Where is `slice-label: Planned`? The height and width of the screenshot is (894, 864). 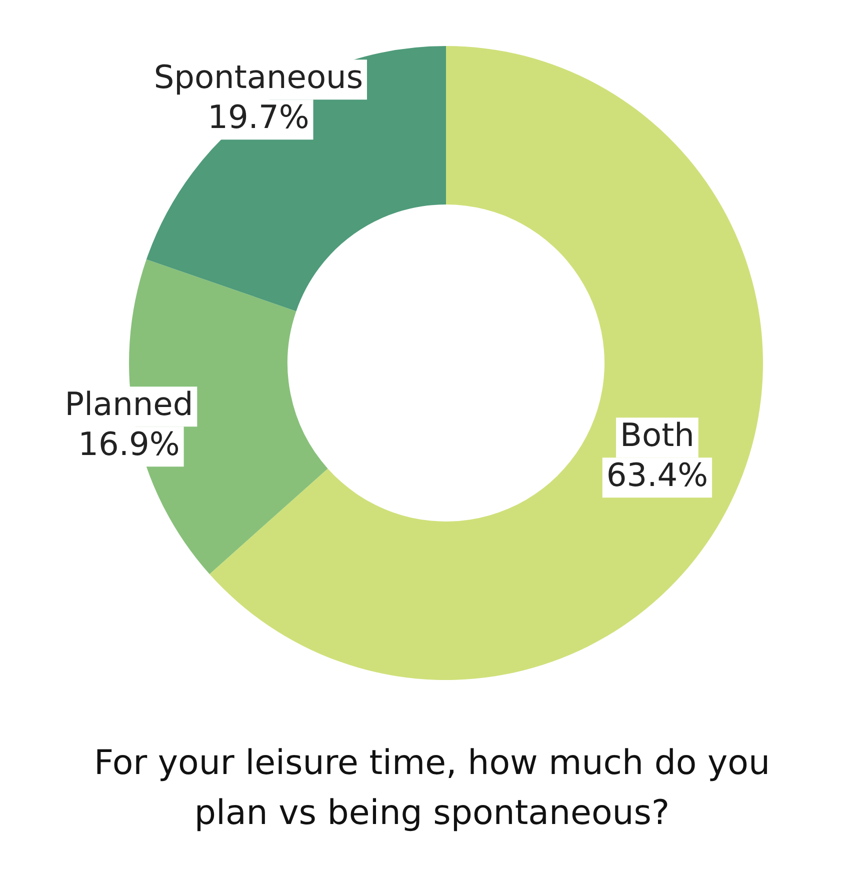 slice-label: Planned is located at coordinates (129, 403).